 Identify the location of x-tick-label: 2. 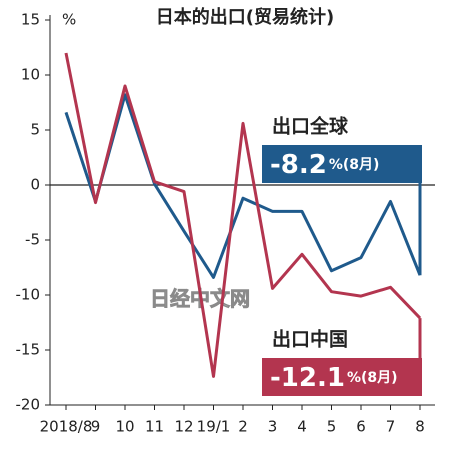
(243, 427).